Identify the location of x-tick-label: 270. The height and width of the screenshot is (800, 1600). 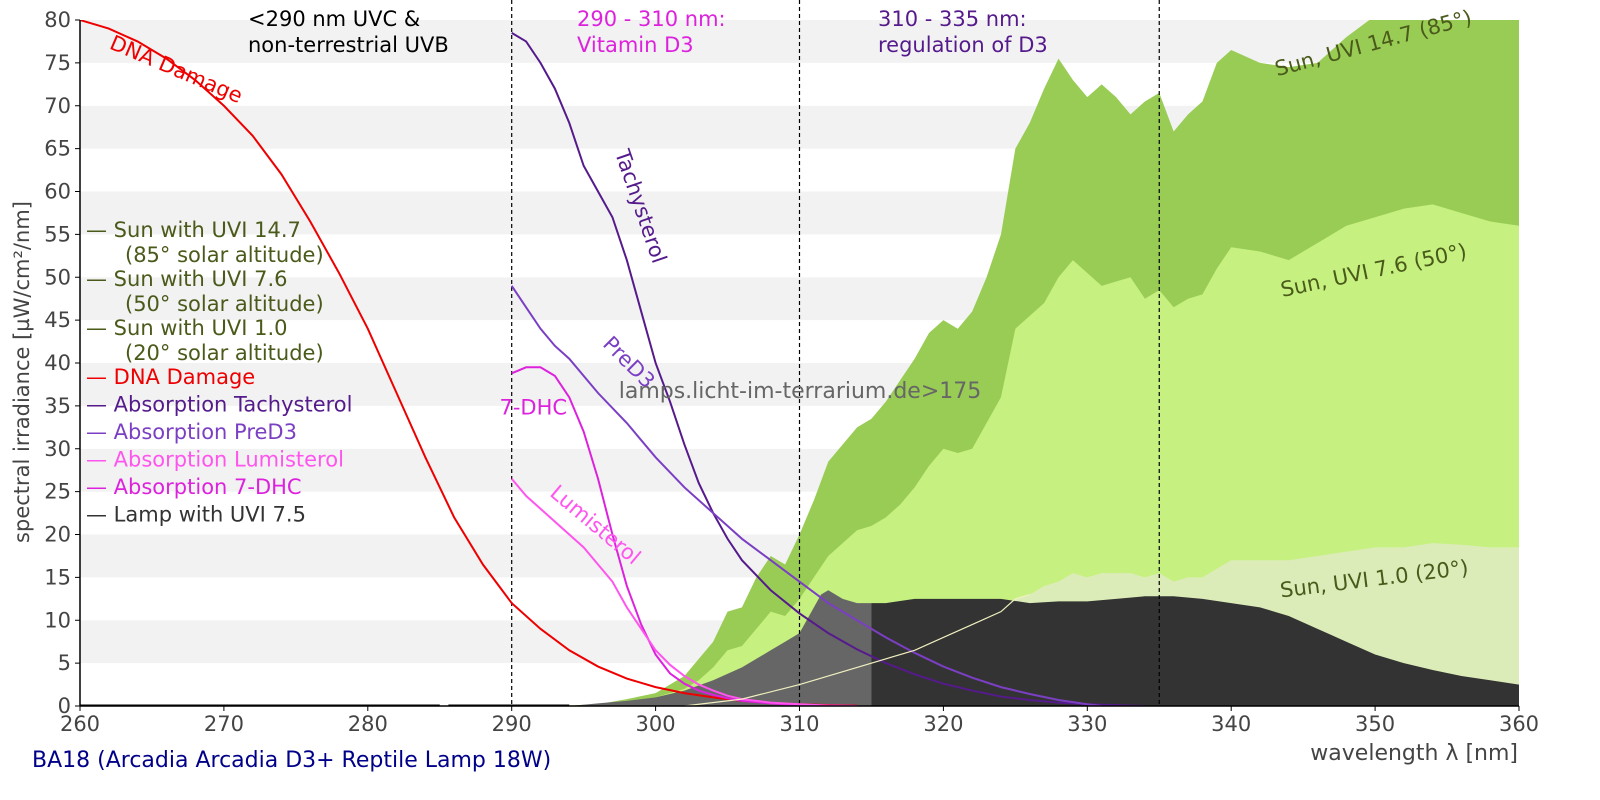
(224, 724).